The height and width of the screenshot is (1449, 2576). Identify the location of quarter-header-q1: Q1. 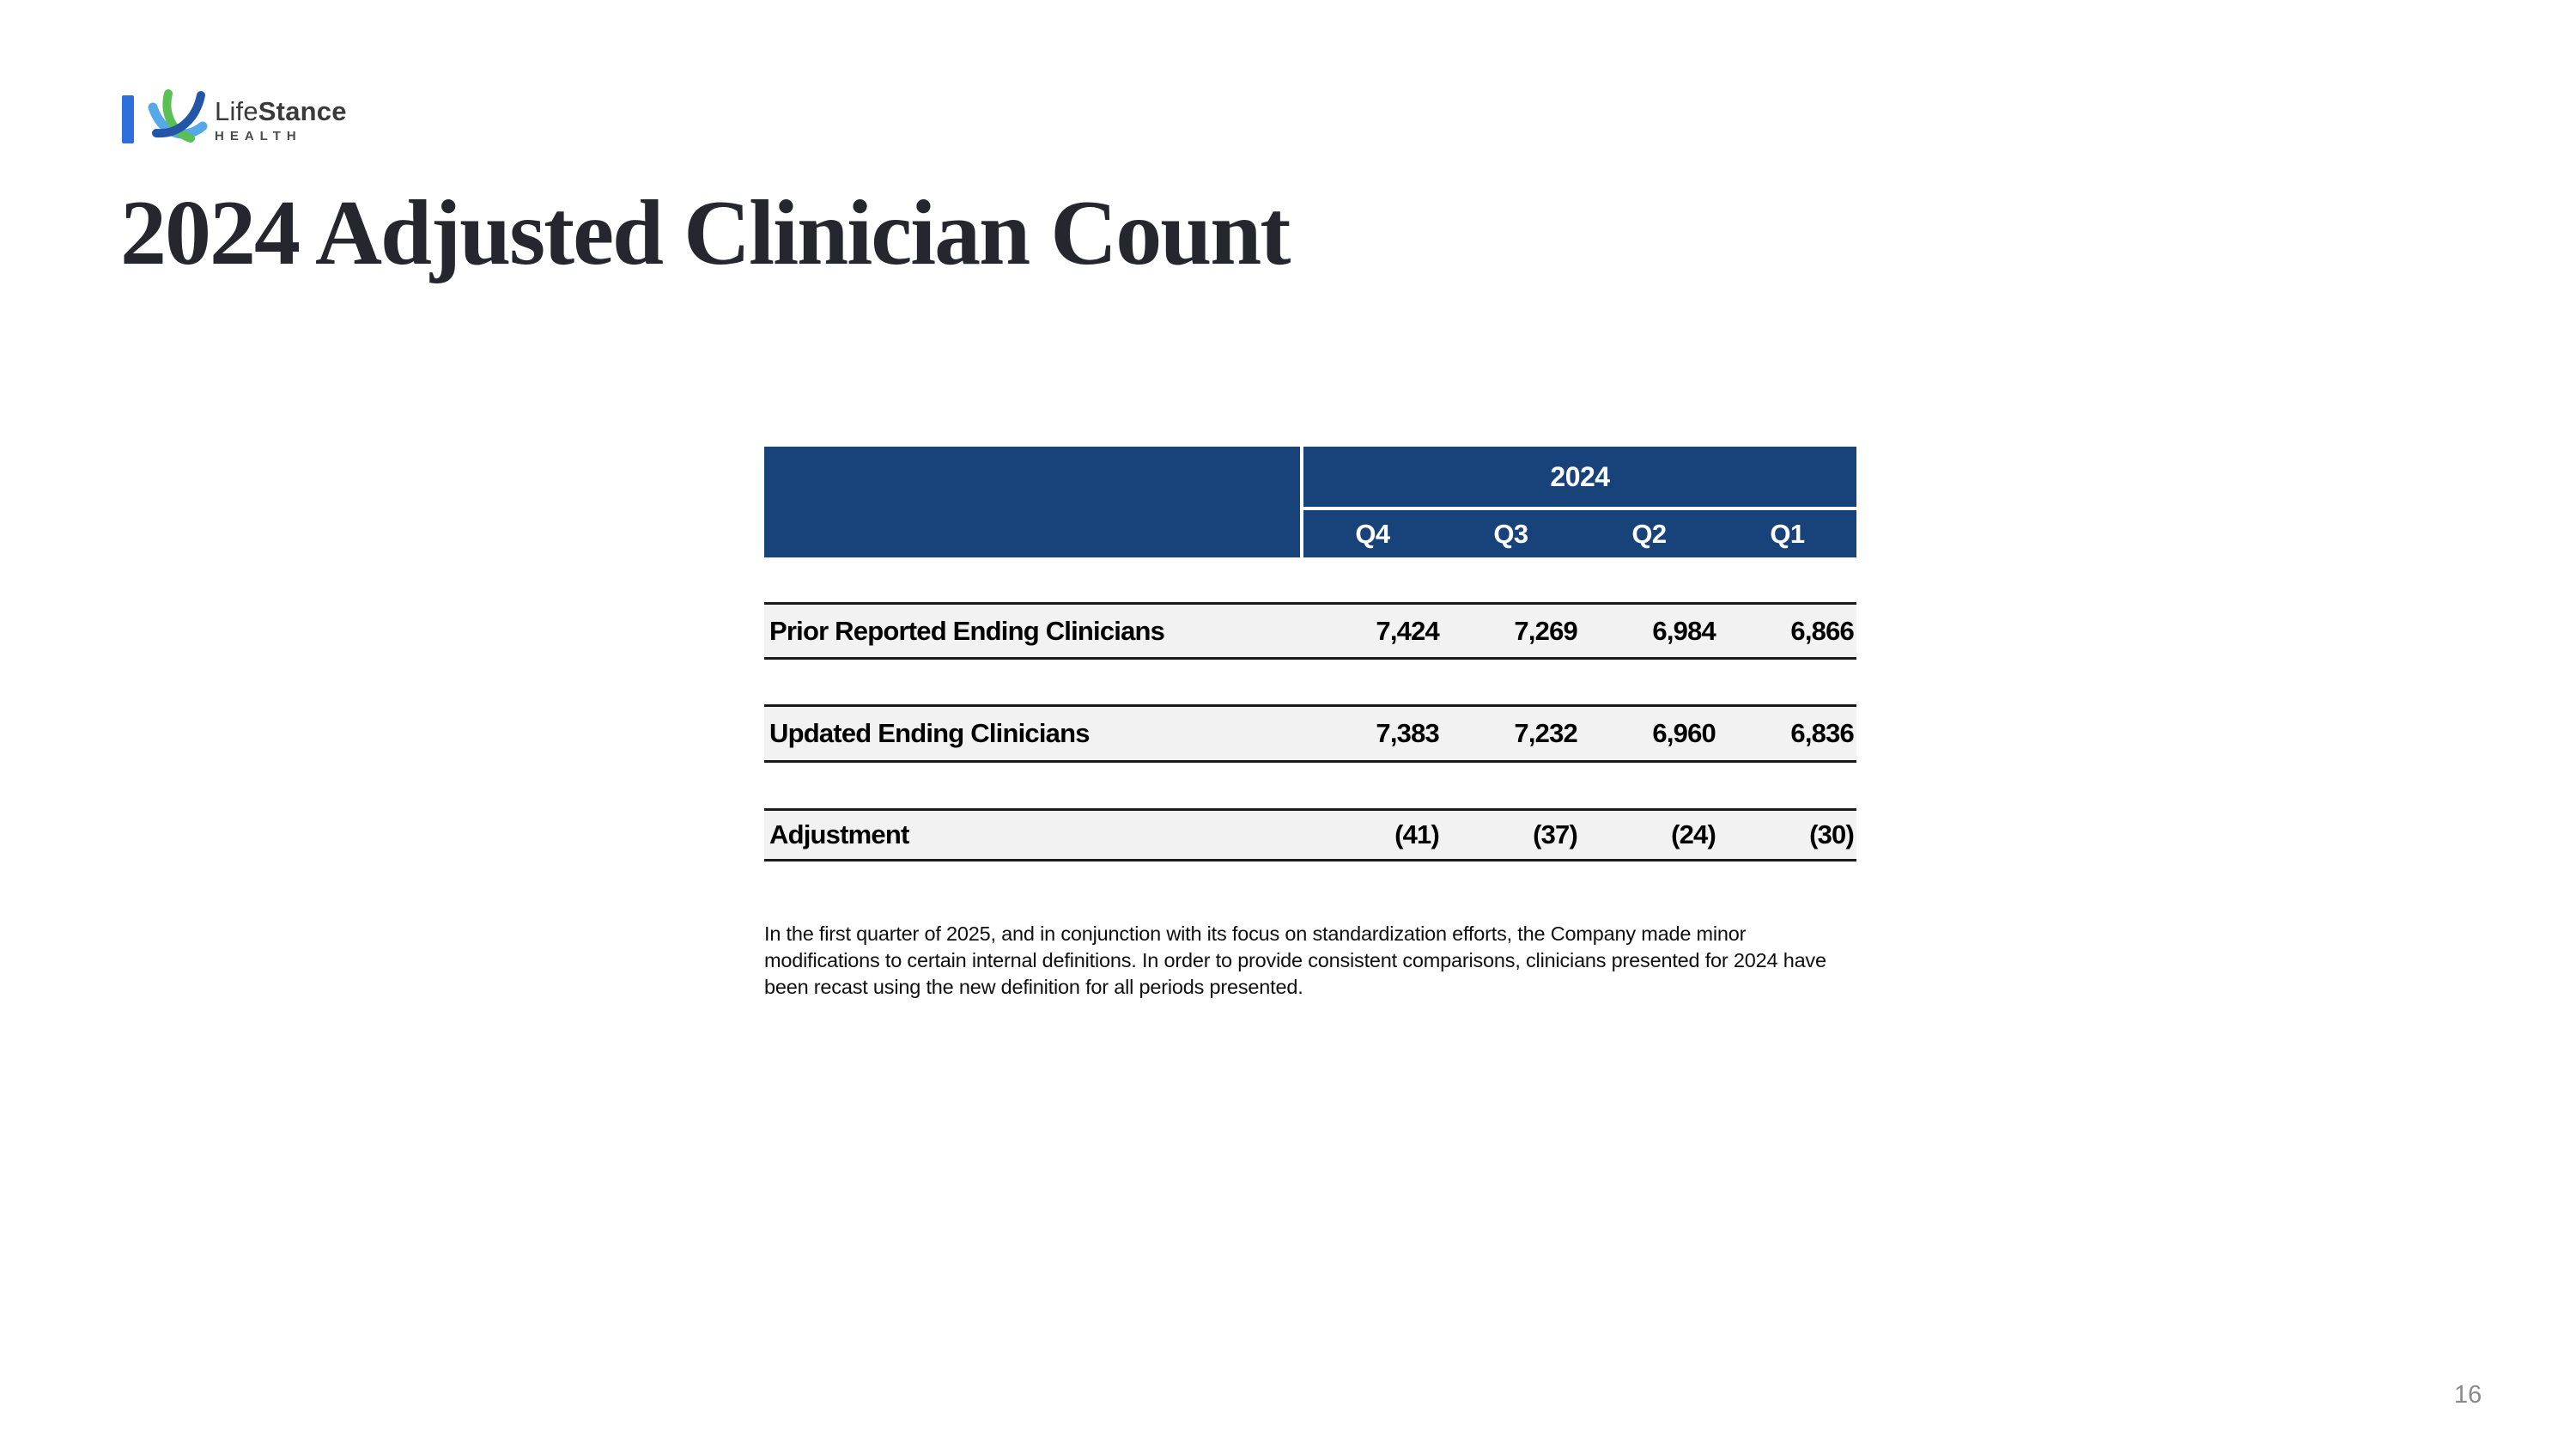
(1787, 533).